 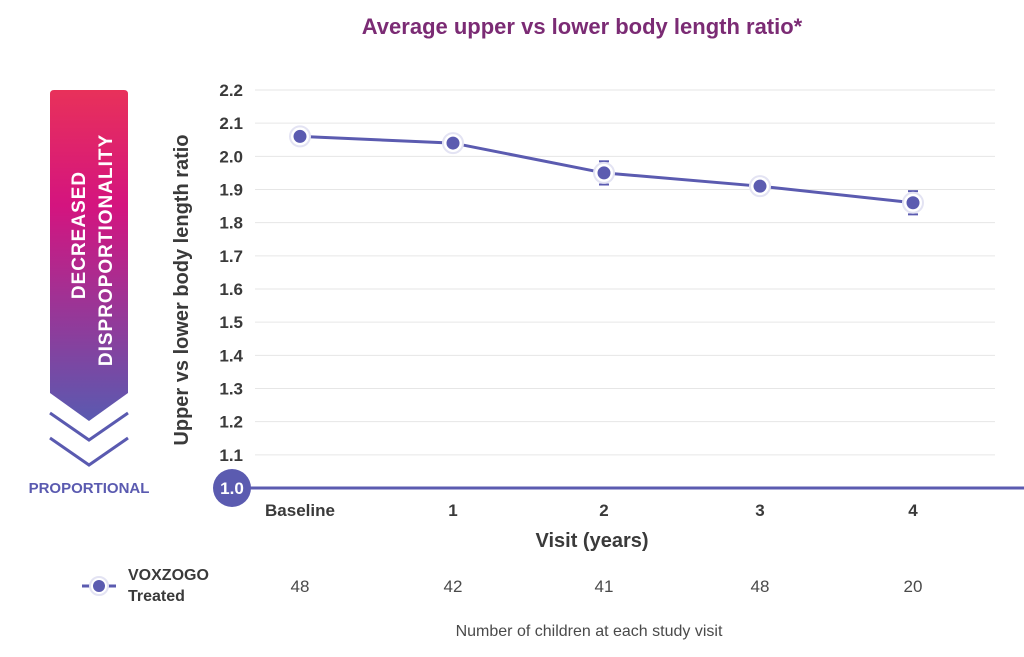 What do you see at coordinates (603, 510) in the screenshot?
I see `x-tick-label: 2` at bounding box center [603, 510].